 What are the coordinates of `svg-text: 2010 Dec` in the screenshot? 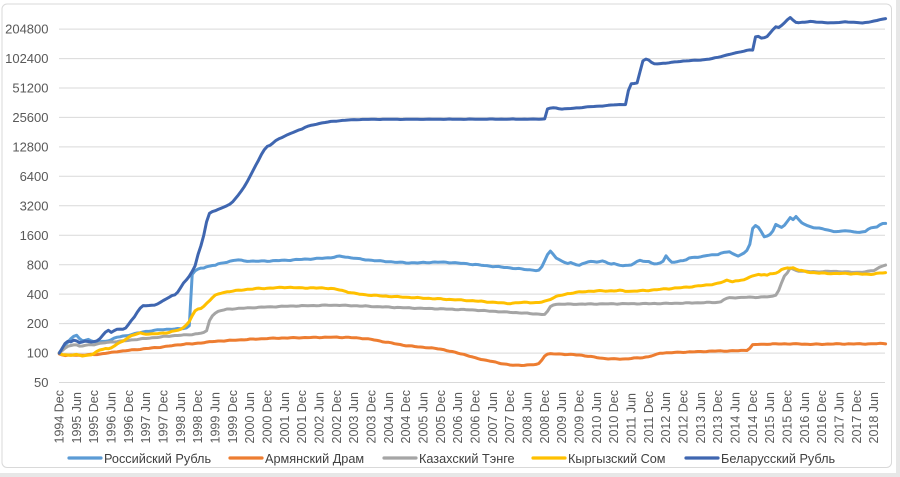 It's located at (614, 417).